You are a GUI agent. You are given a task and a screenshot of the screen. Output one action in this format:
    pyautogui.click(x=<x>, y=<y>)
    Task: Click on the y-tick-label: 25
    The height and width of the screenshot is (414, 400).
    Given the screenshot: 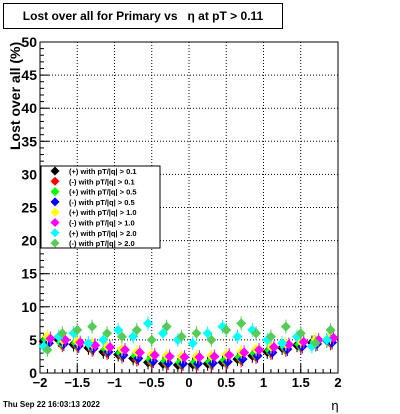 What is the action you would take?
    pyautogui.click(x=29, y=208)
    